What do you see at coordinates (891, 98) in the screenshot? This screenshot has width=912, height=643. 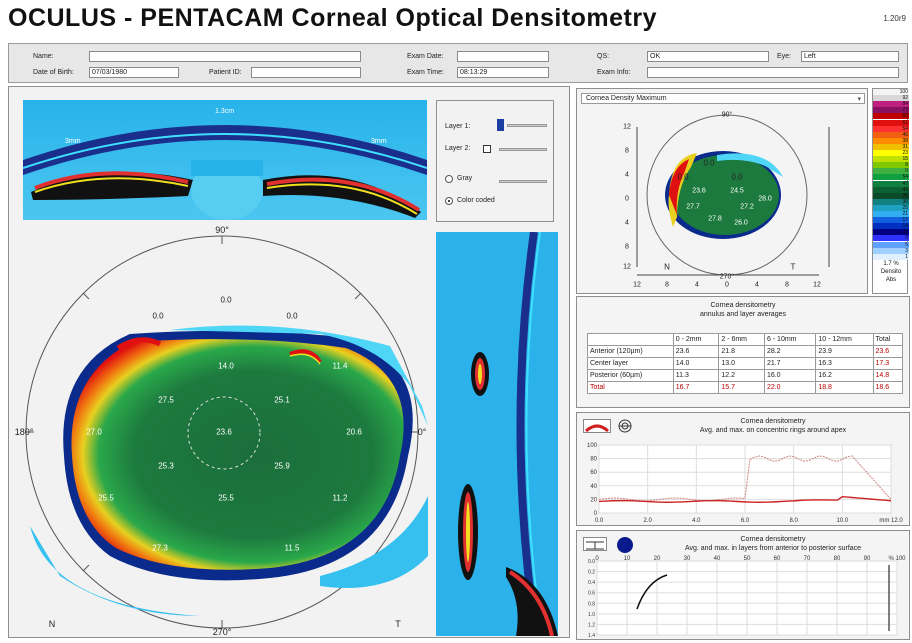 I see `legend-swatch: 92` at bounding box center [891, 98].